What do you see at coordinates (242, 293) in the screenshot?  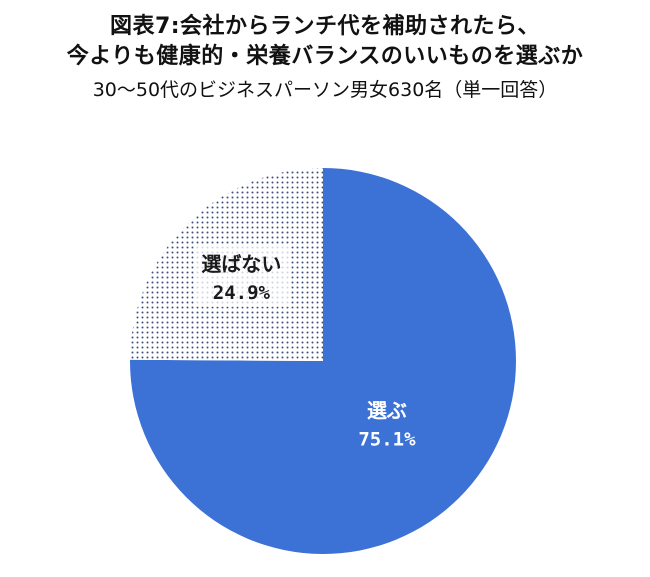 I see `slice-value-1: 24.9%` at bounding box center [242, 293].